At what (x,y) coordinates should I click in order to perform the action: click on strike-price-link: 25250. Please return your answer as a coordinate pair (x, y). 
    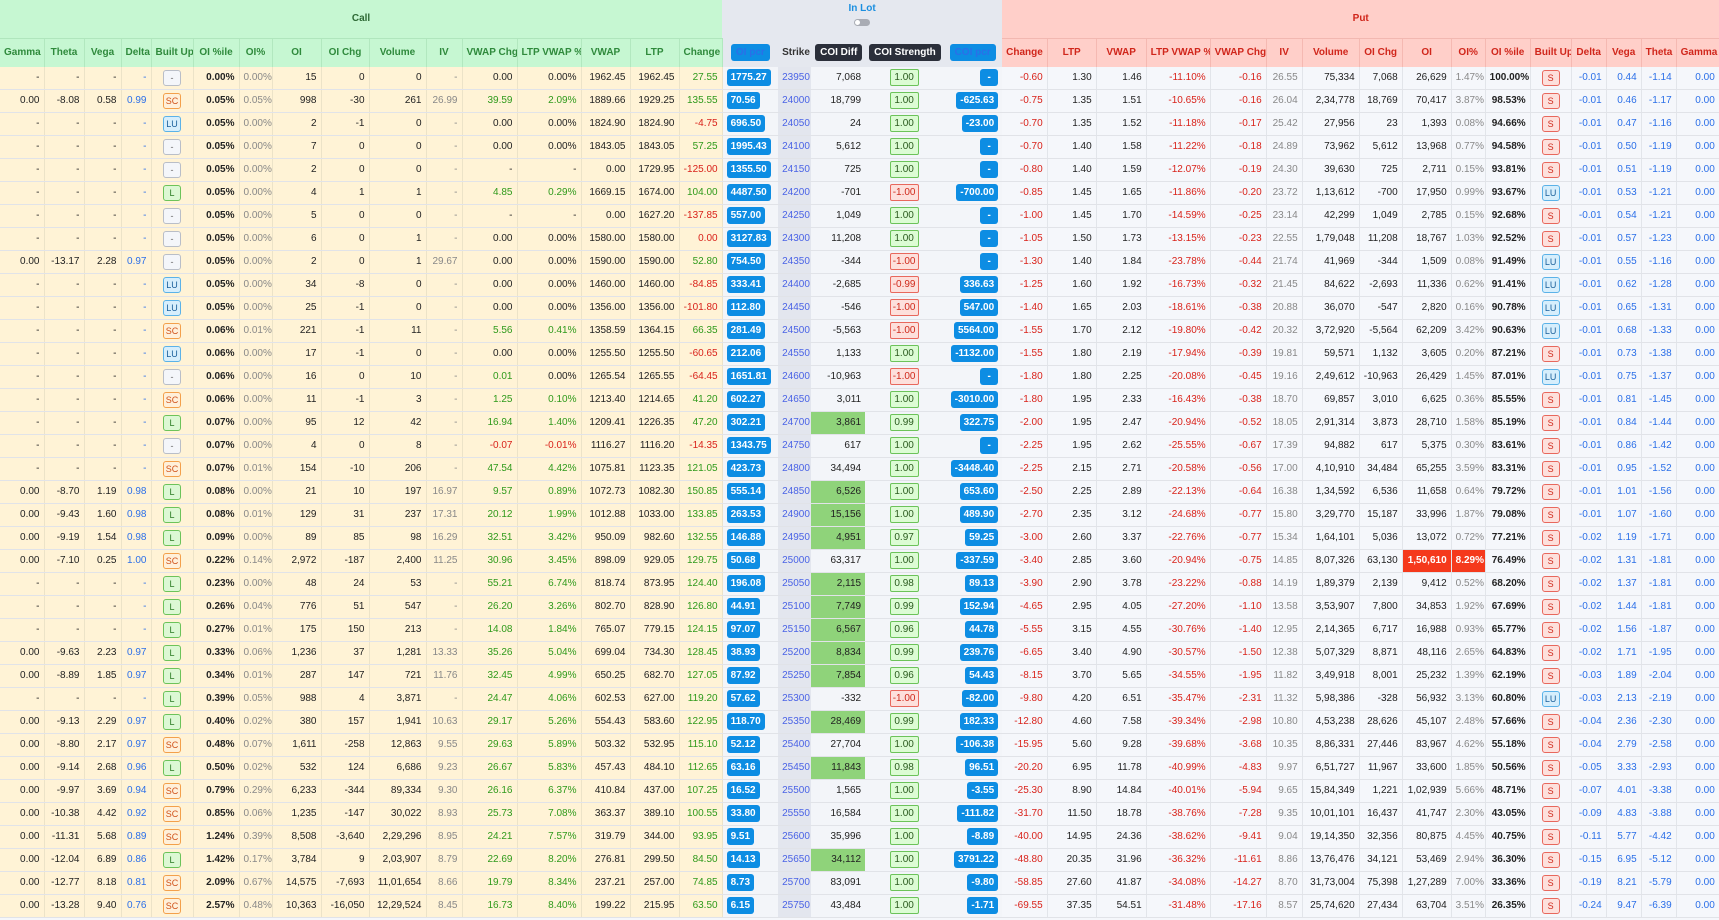
    Looking at the image, I should click on (795, 676).